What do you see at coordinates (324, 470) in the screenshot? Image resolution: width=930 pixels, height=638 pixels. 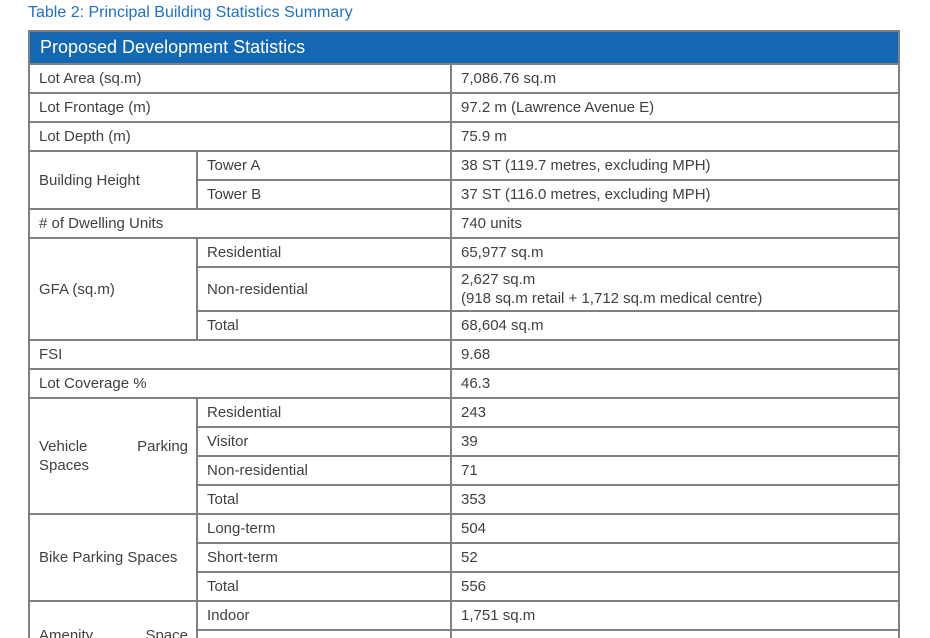 I see `sub-label-vp-non-residential: Non-residential` at bounding box center [324, 470].